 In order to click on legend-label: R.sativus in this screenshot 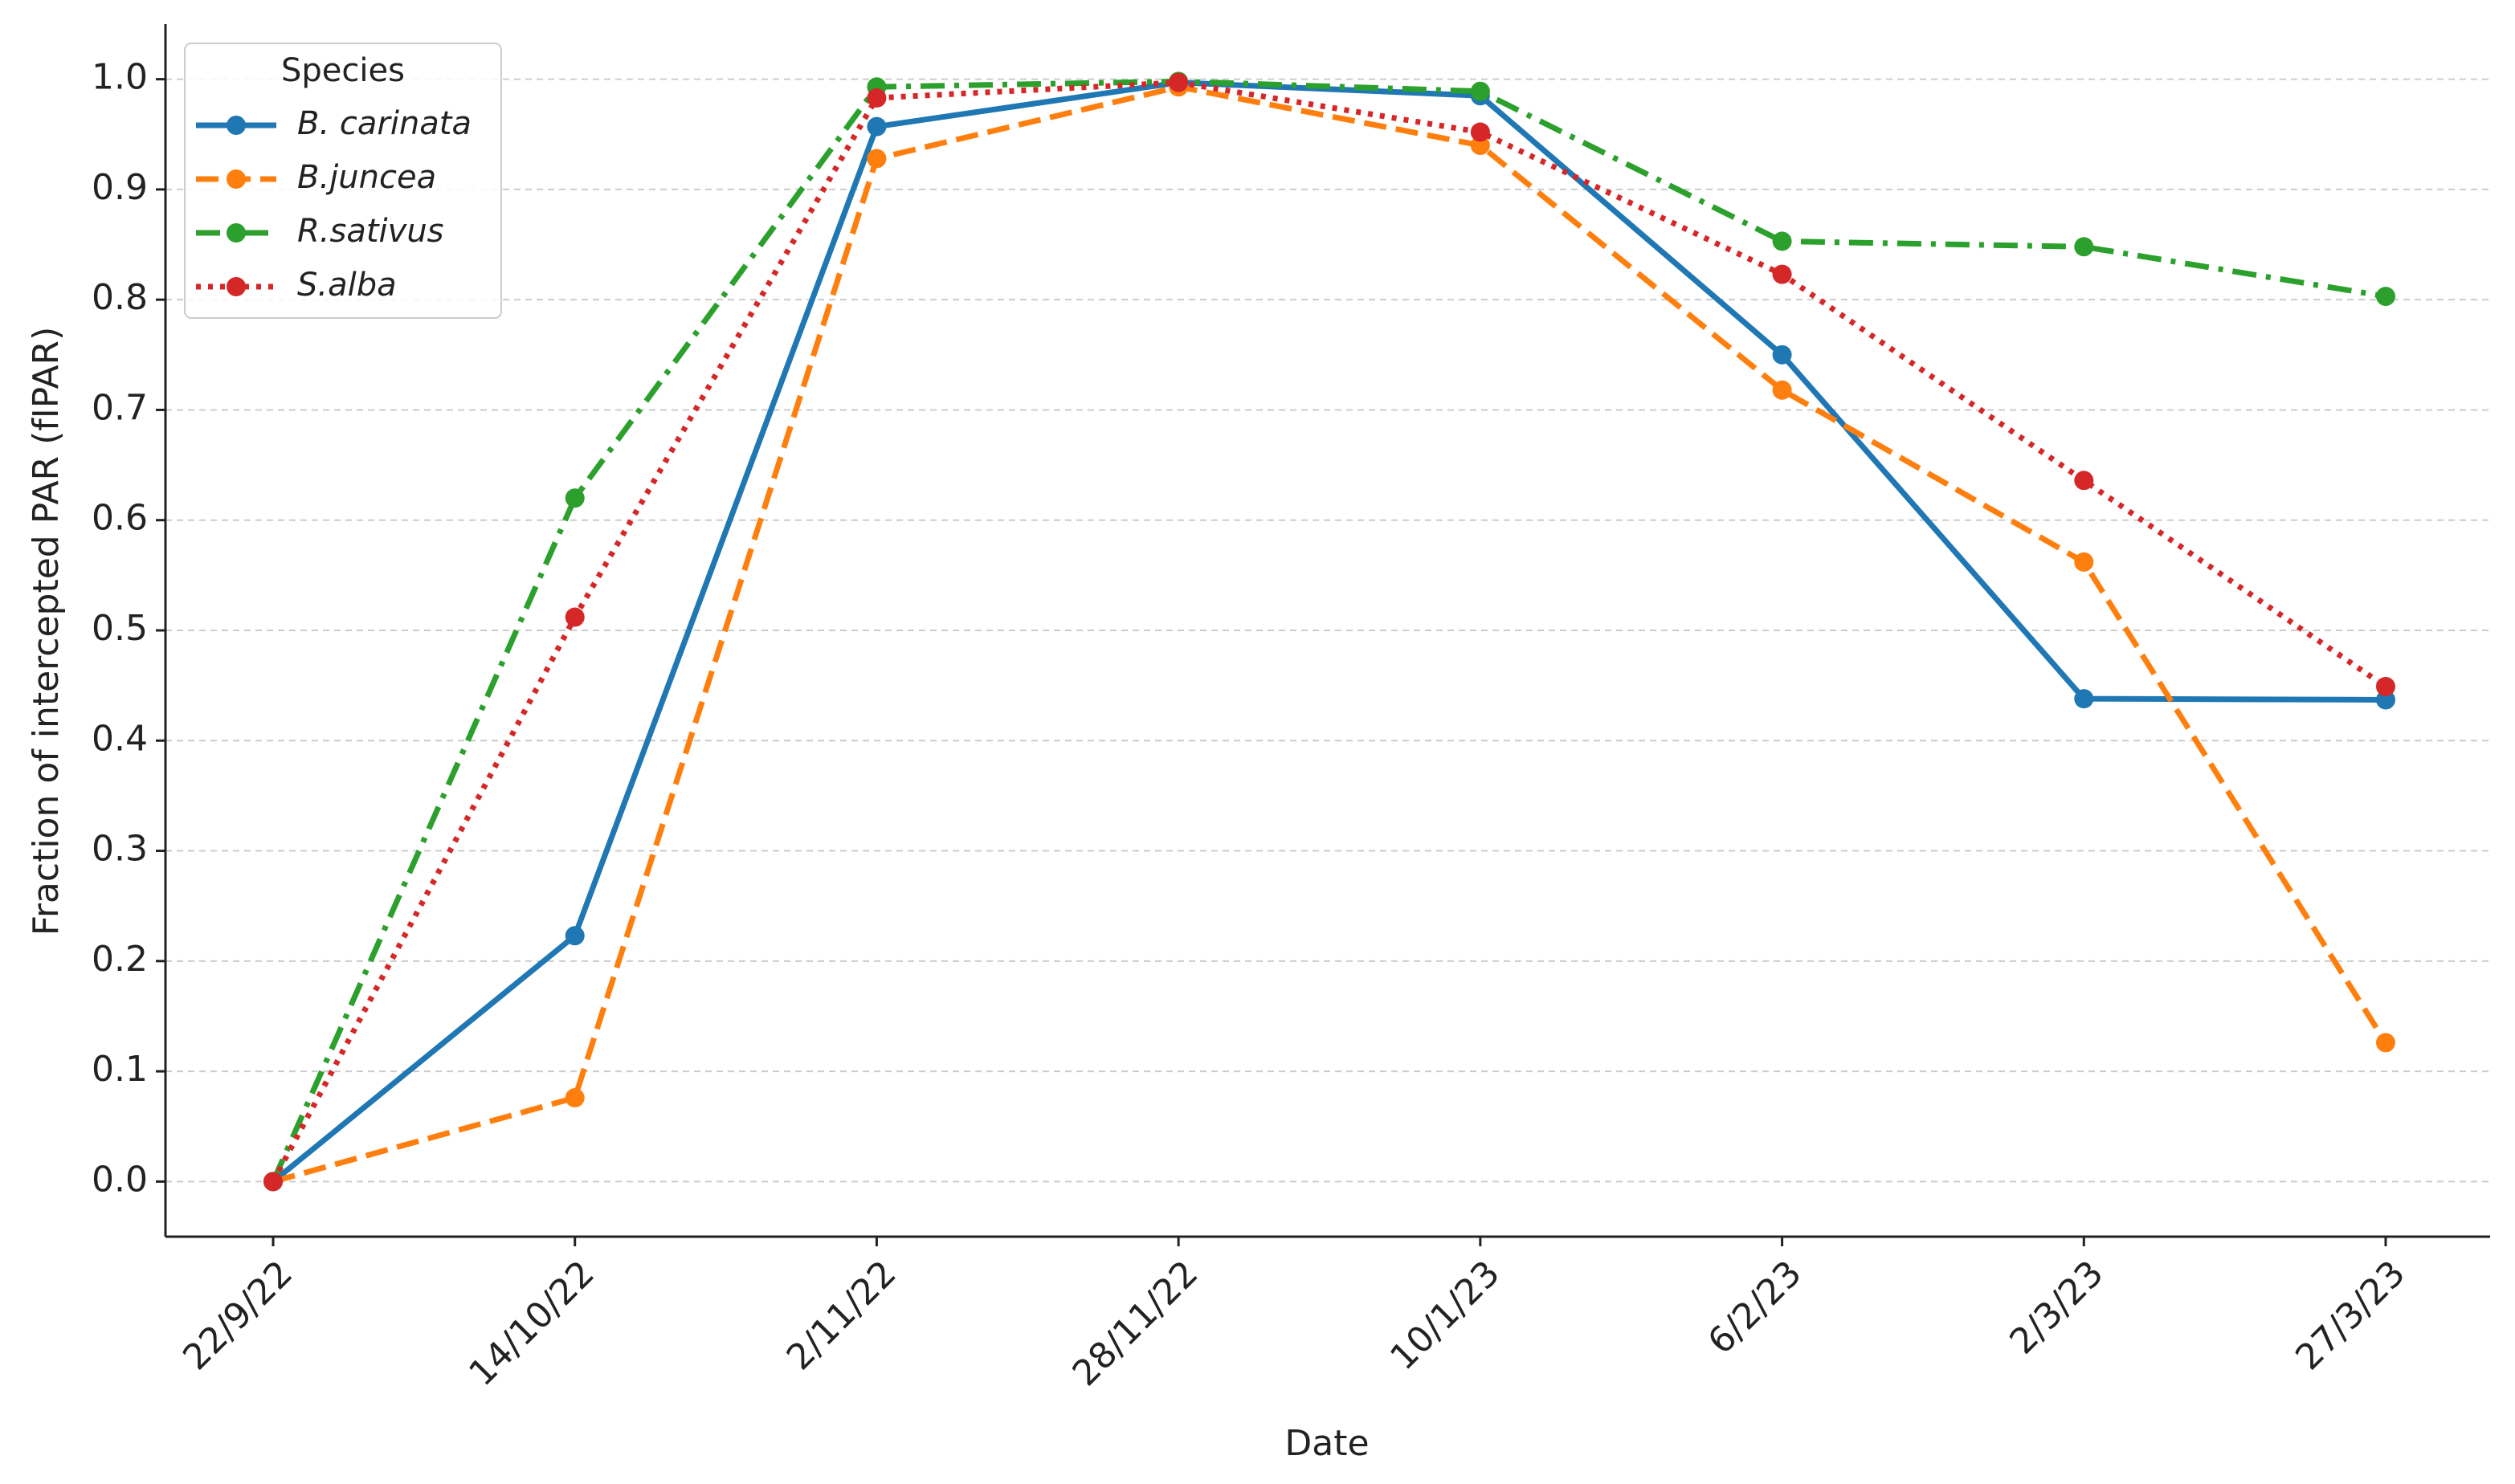, I will do `click(370, 231)`.